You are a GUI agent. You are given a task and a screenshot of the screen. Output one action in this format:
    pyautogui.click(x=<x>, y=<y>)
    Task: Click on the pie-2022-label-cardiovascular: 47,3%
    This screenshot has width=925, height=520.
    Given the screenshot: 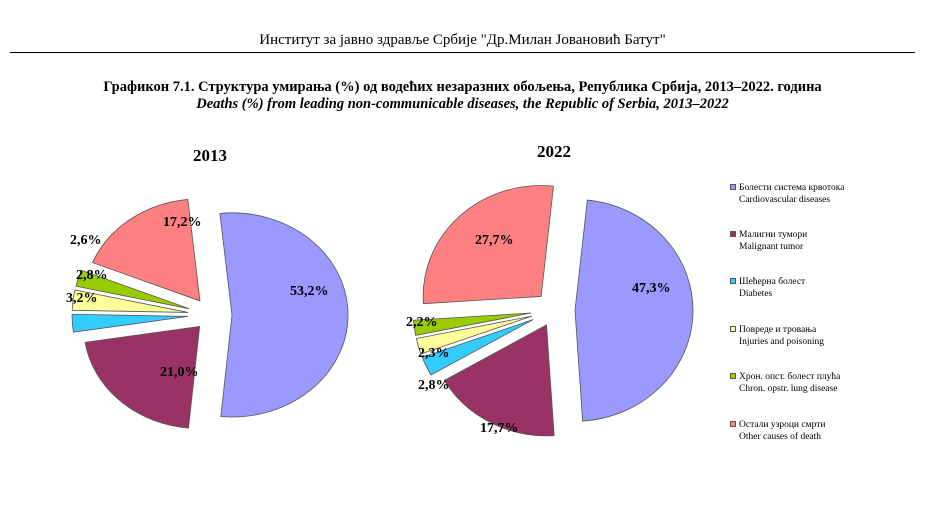 What is the action you would take?
    pyautogui.click(x=651, y=288)
    